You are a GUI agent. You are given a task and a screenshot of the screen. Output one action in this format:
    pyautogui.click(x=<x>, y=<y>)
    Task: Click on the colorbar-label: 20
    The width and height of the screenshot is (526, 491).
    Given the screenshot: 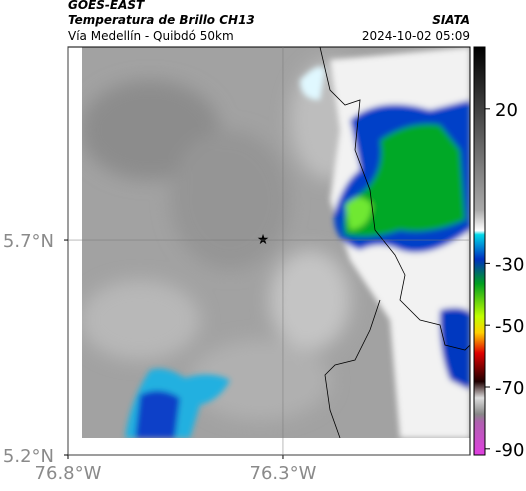 What is the action you would take?
    pyautogui.click(x=506, y=110)
    